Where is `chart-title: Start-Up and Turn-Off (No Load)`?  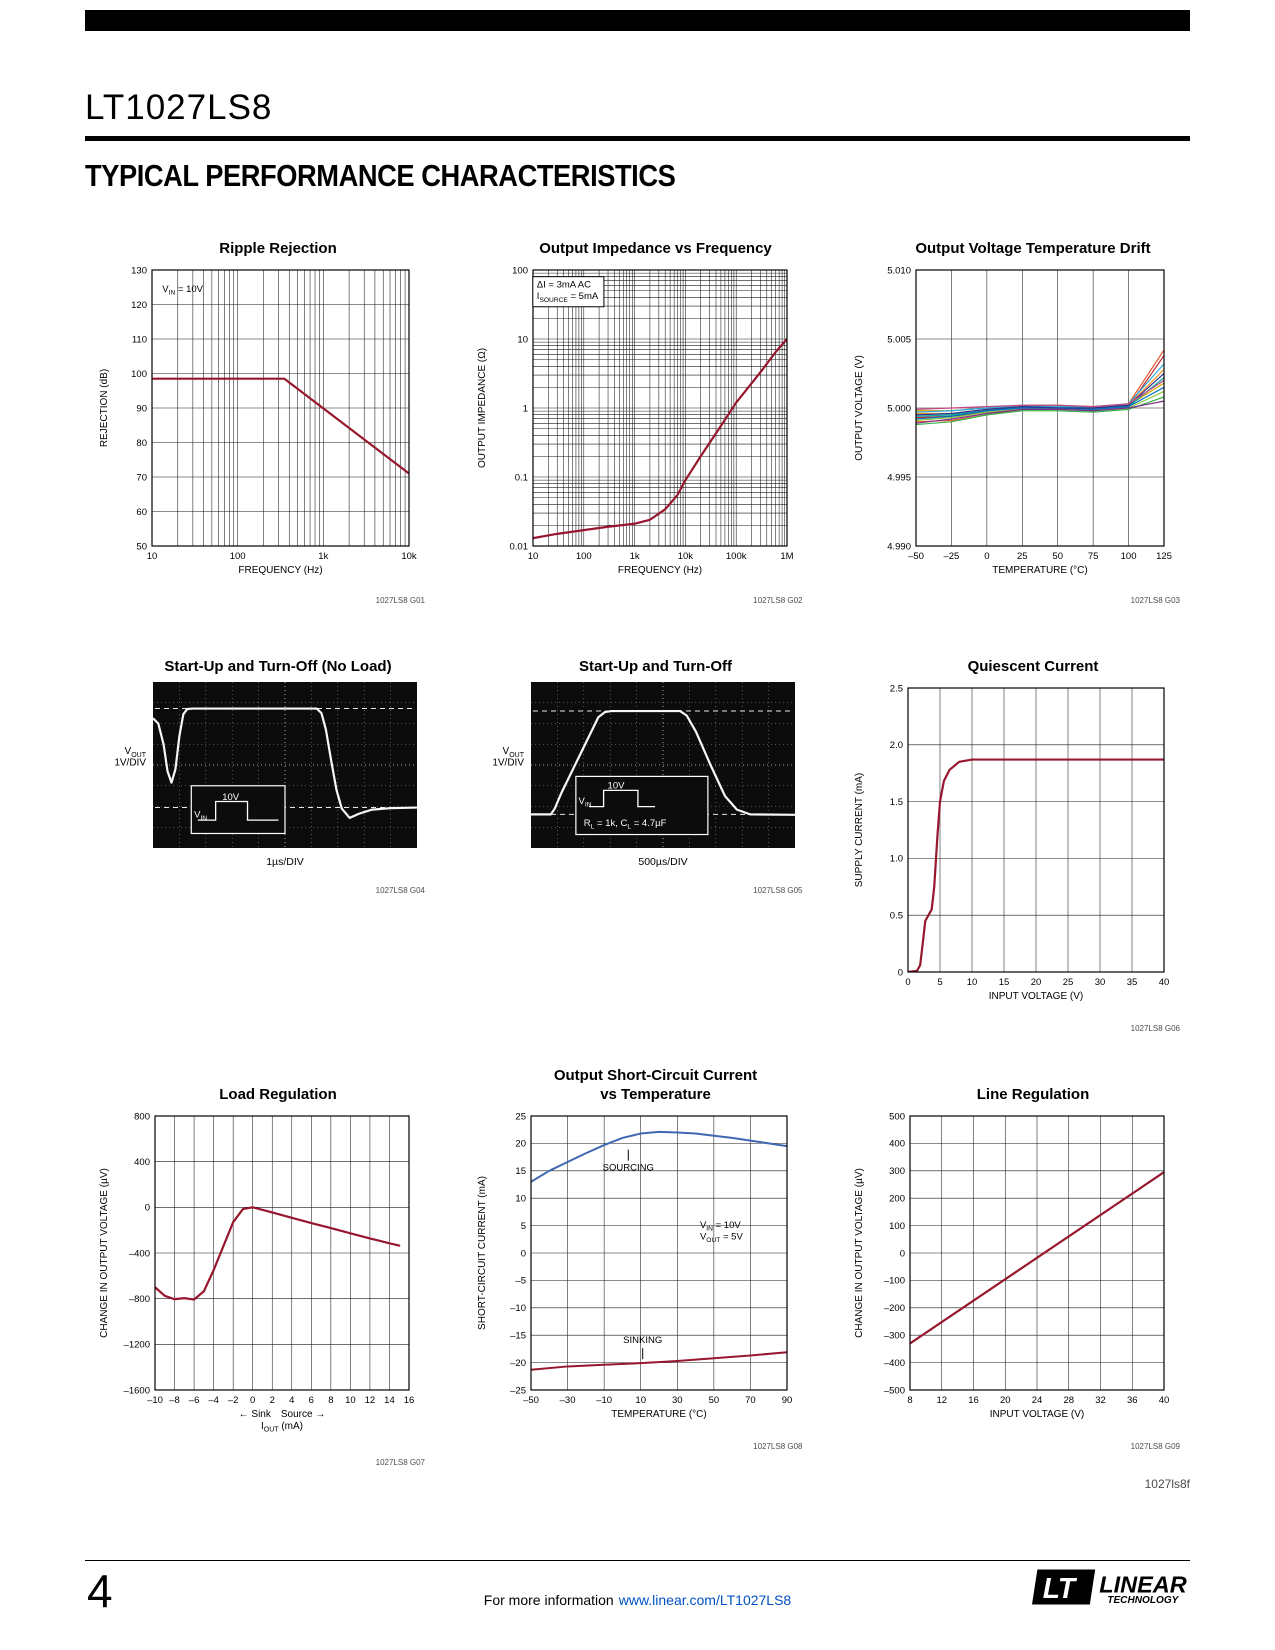 chart-title: Start-Up and Turn-Off (No Load) is located at coordinates (260, 657).